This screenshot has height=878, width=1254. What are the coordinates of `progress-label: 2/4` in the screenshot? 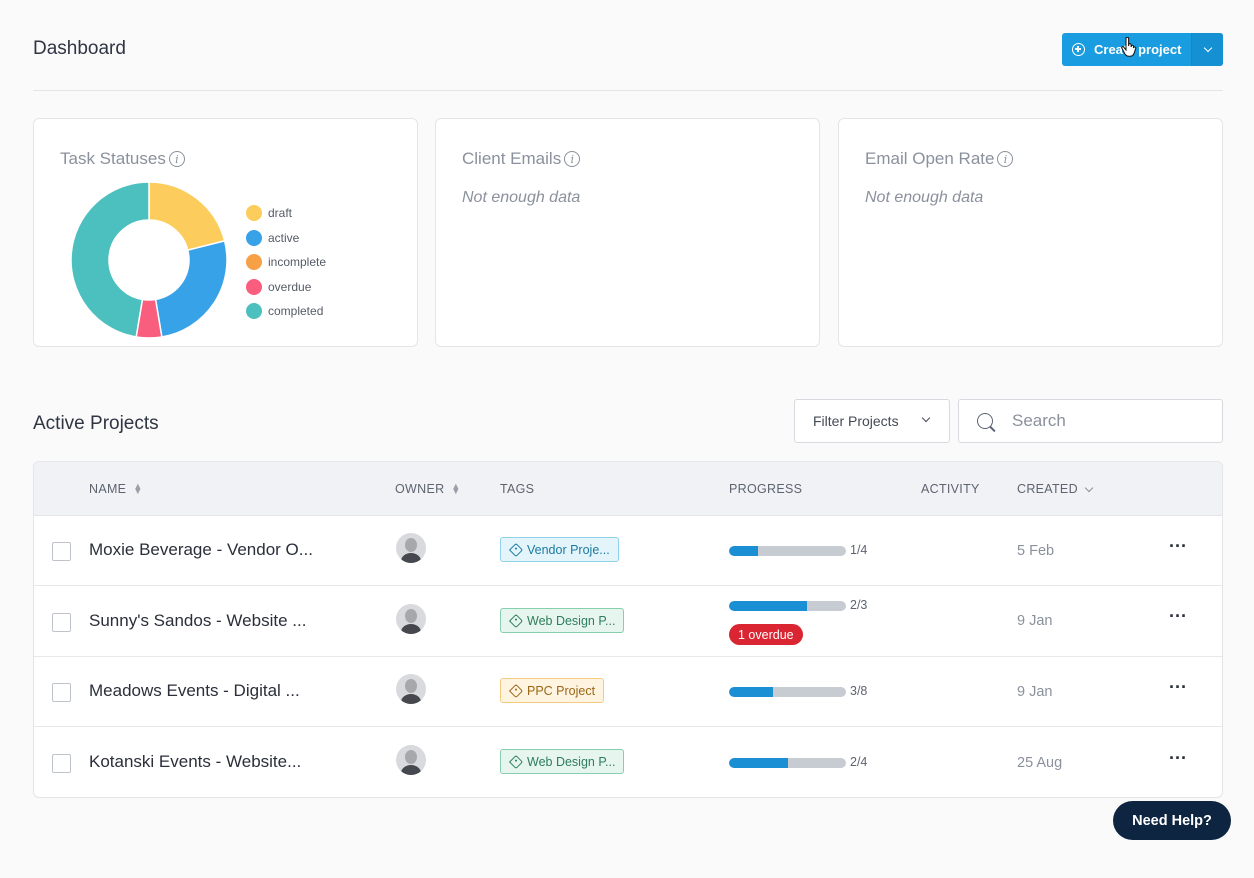 It's located at (859, 762).